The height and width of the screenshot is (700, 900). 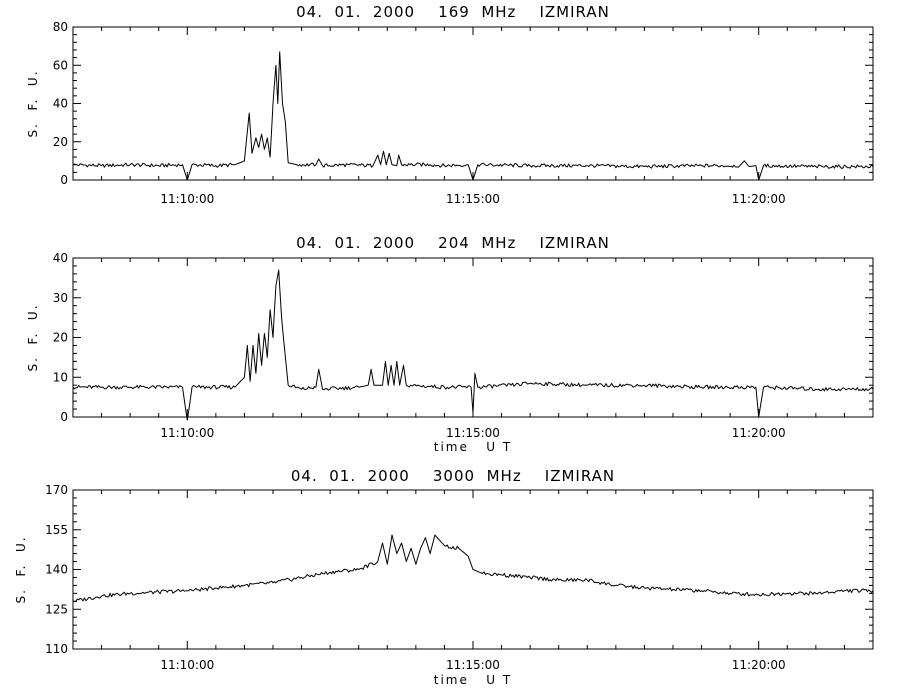 What do you see at coordinates (453, 12) in the screenshot?
I see `chart-title: 04. 01. 2000 169 MHz IZMIRAN` at bounding box center [453, 12].